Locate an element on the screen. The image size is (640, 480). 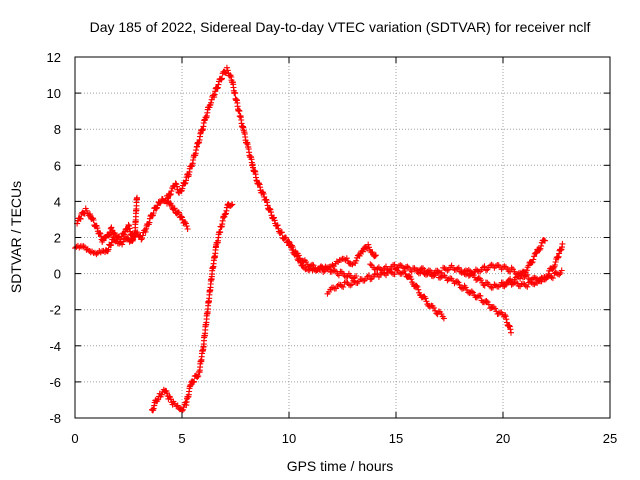
y-tick-label: 10 is located at coordinates (54, 93).